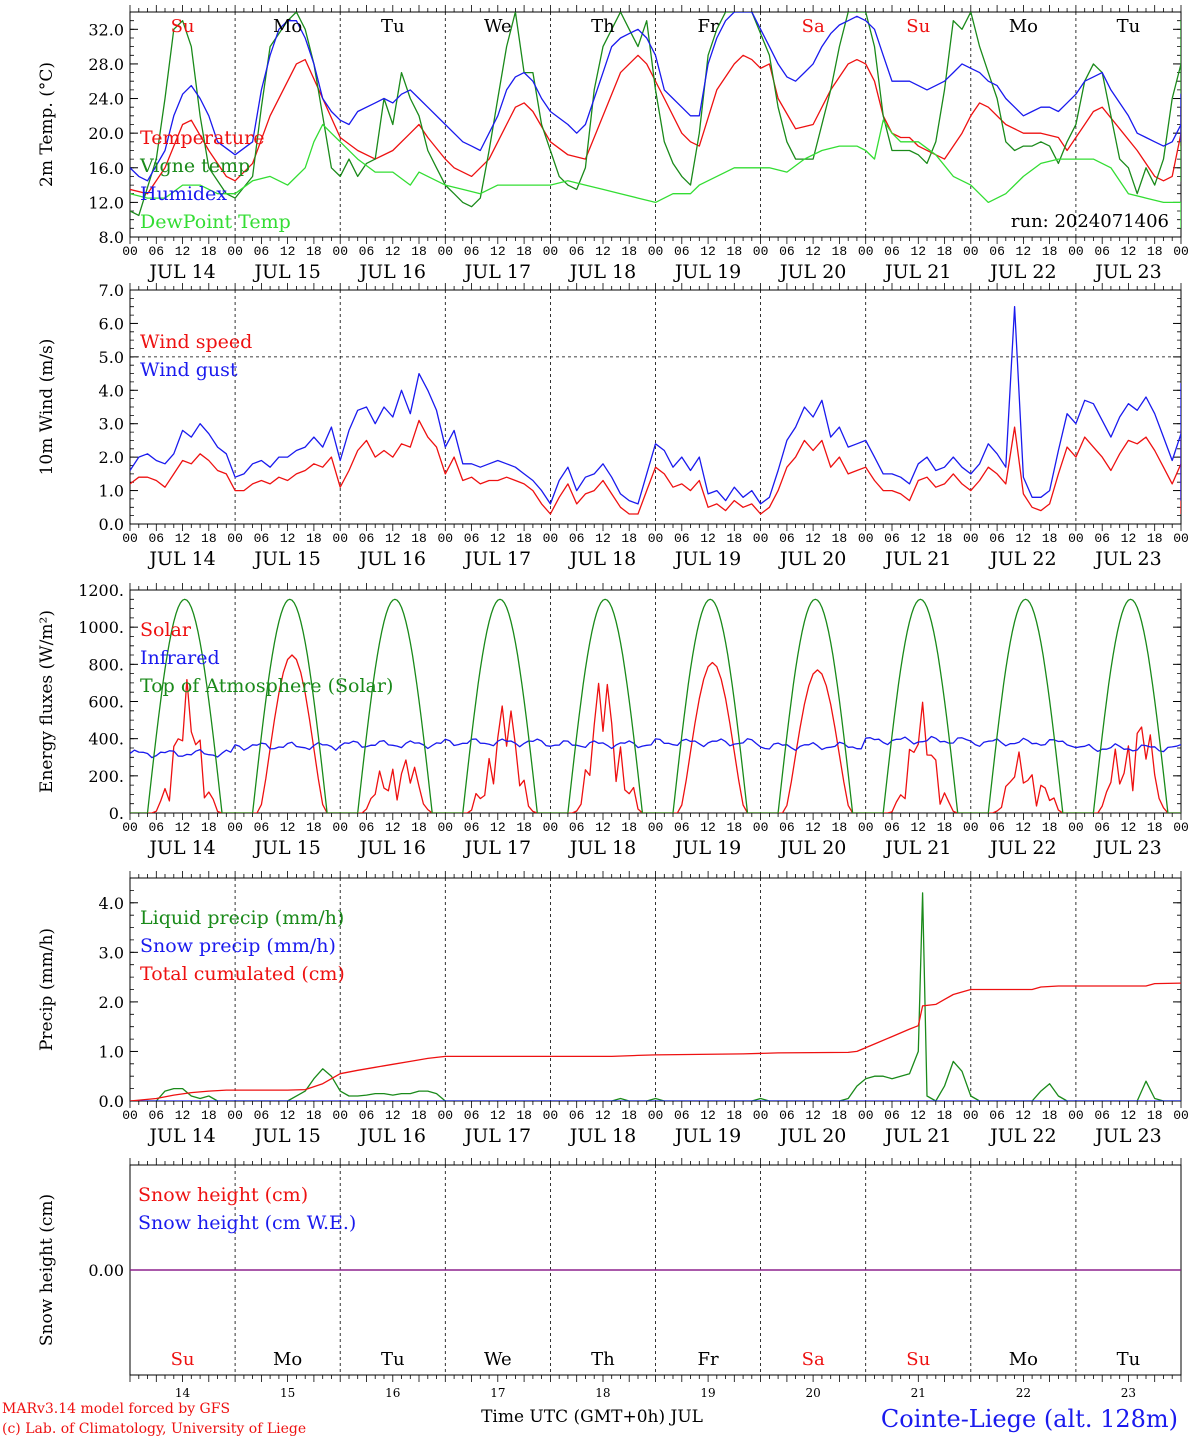  Describe the element at coordinates (602, 272) in the screenshot. I see `temp-day-label: JUL 18` at that location.